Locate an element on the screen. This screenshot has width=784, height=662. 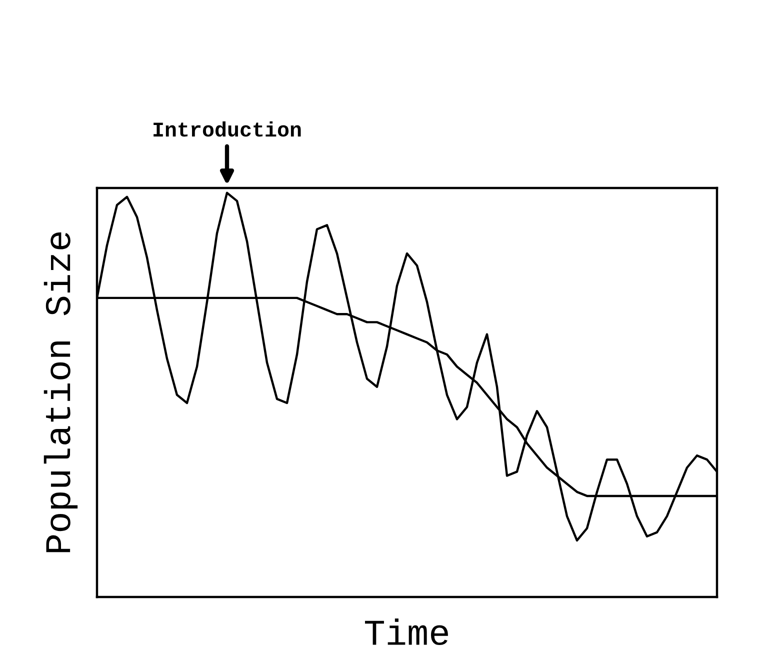
text: Introduction is located at coordinates (227, 129).